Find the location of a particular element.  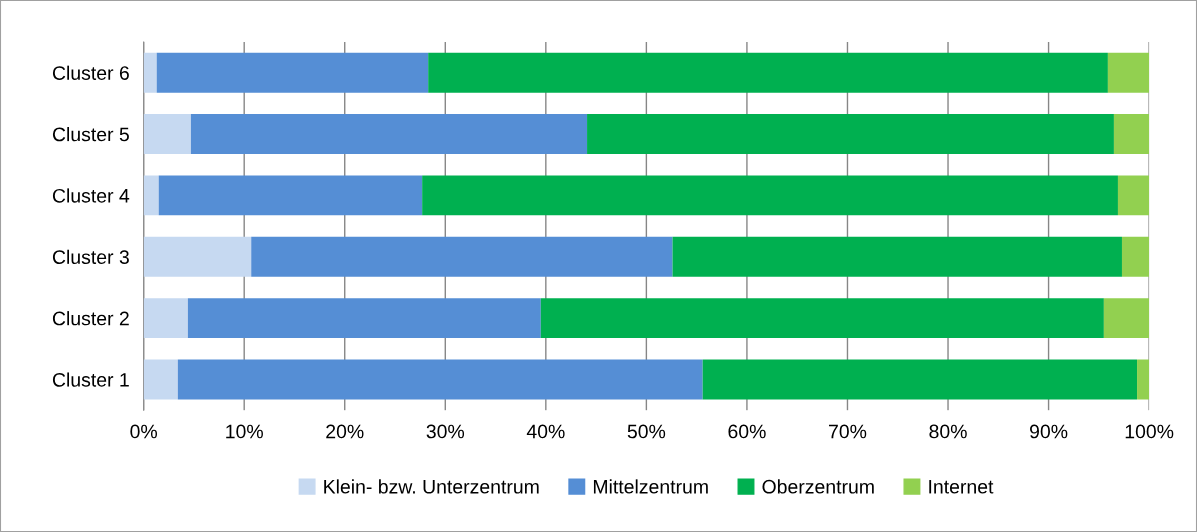

y-tick-label: Cluster 2 is located at coordinates (90, 318).